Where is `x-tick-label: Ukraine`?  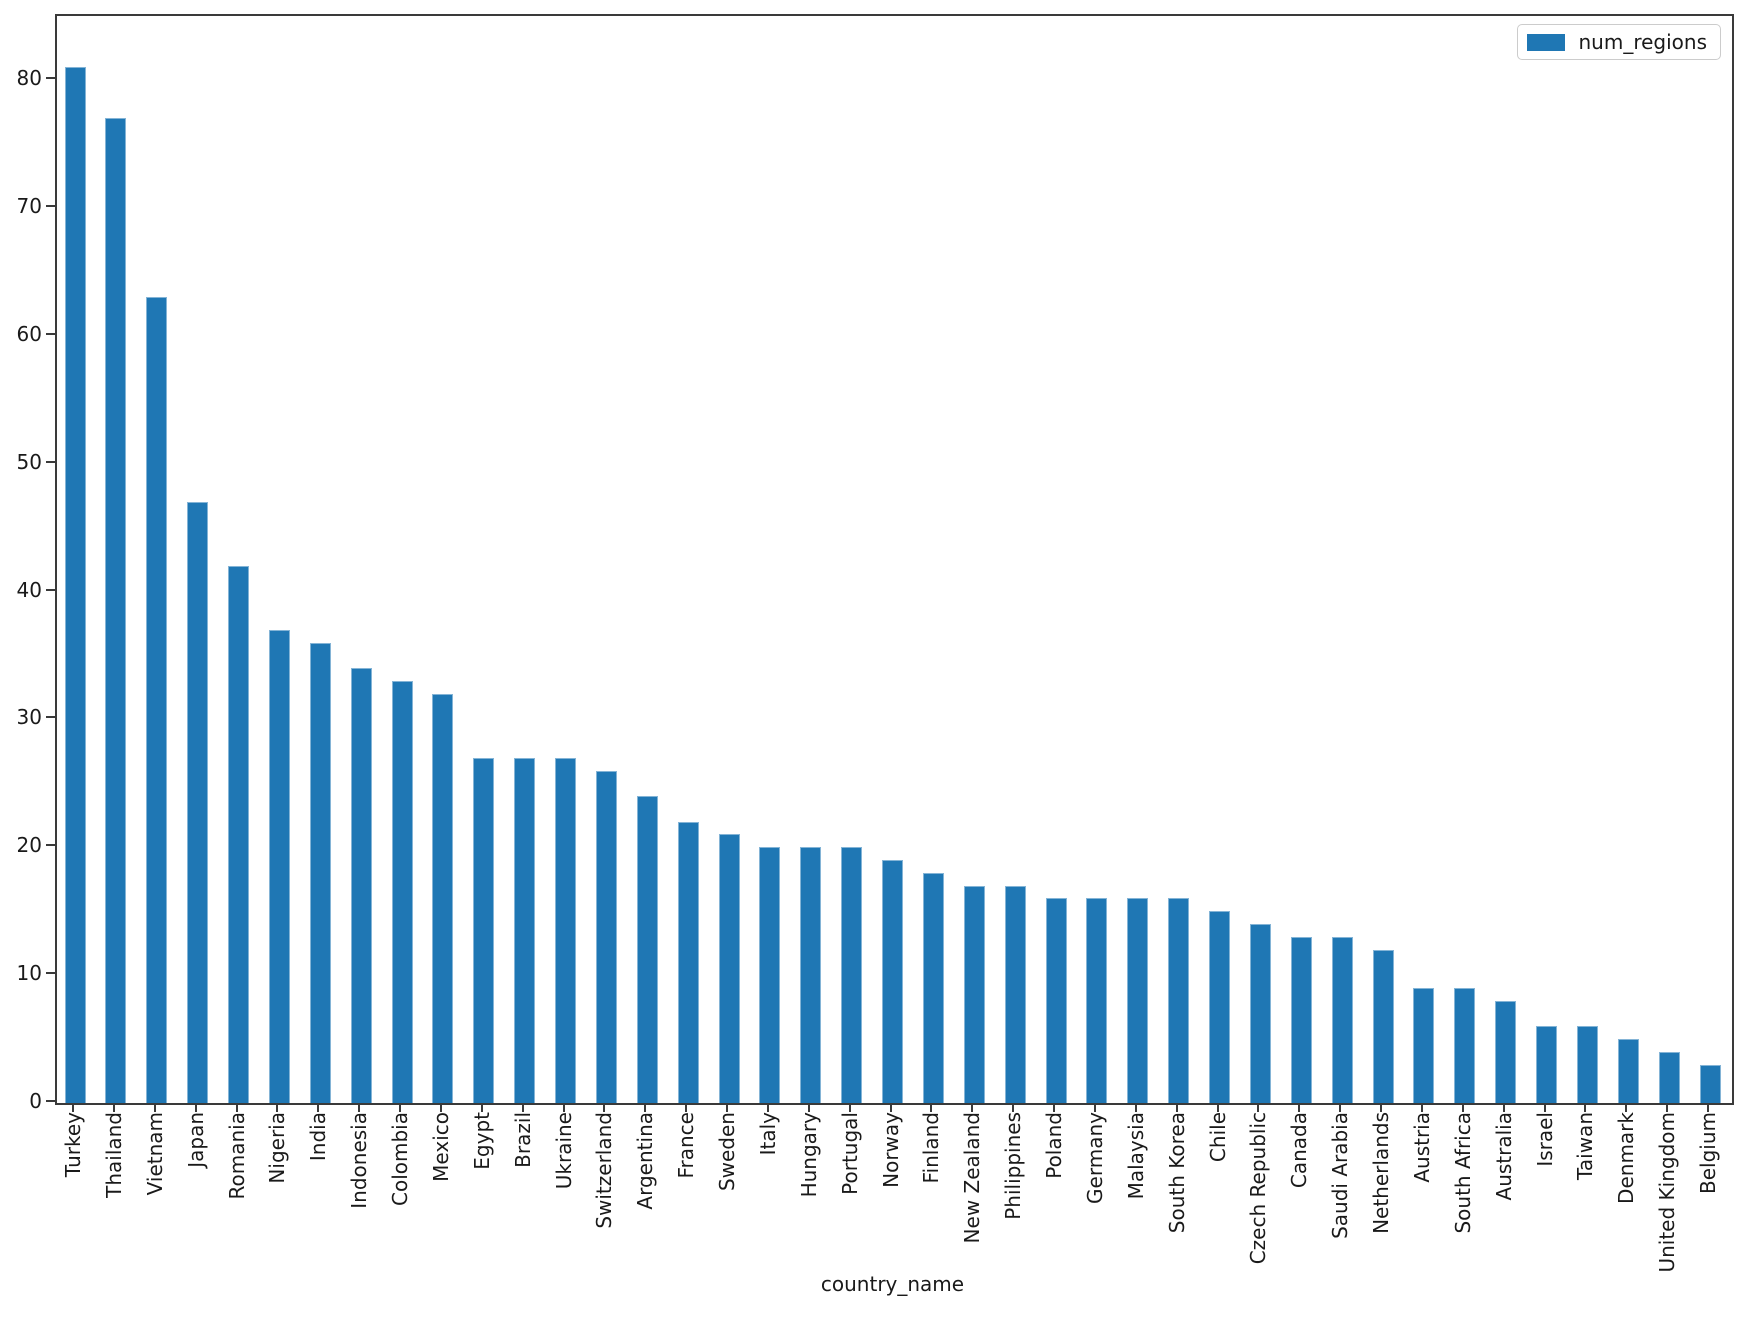
x-tick-label: Ukraine is located at coordinates (564, 1202).